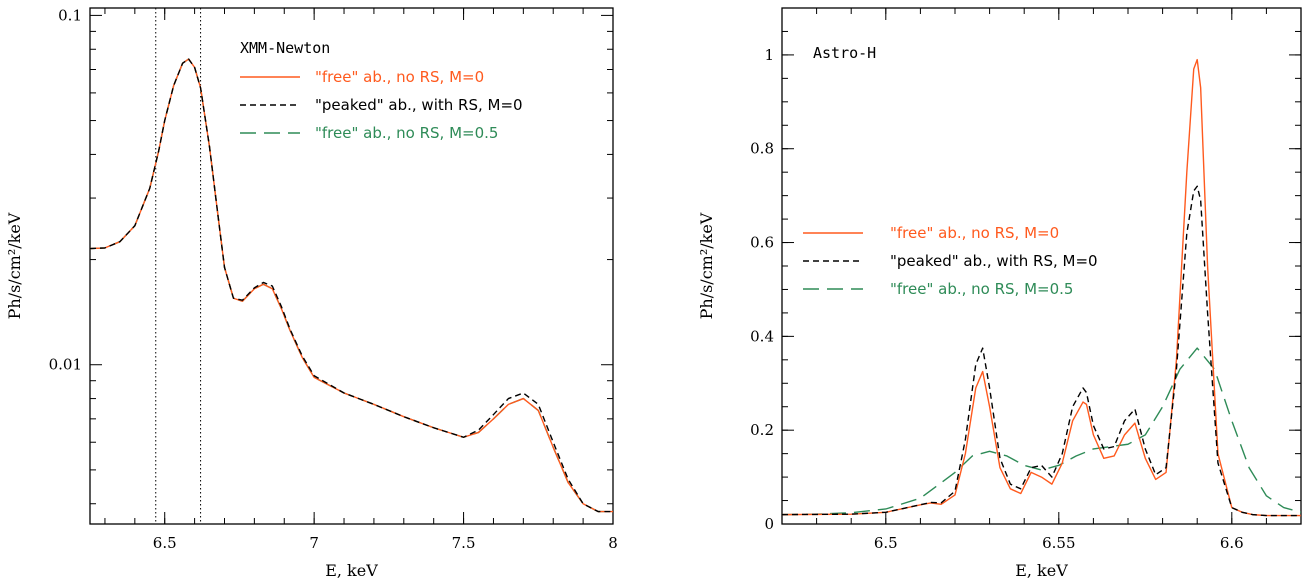 This screenshot has width=1306, height=582. Describe the element at coordinates (844, 53) in the screenshot. I see `instrument-annotation: Astro-H` at that location.